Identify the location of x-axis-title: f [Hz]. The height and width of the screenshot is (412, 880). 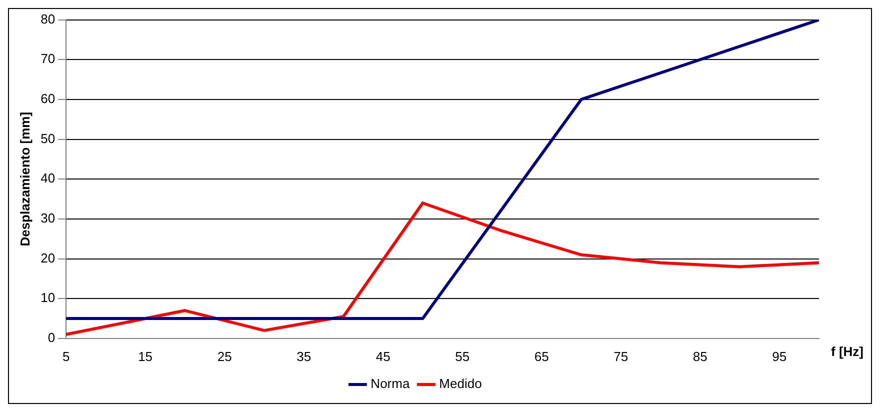
(847, 351).